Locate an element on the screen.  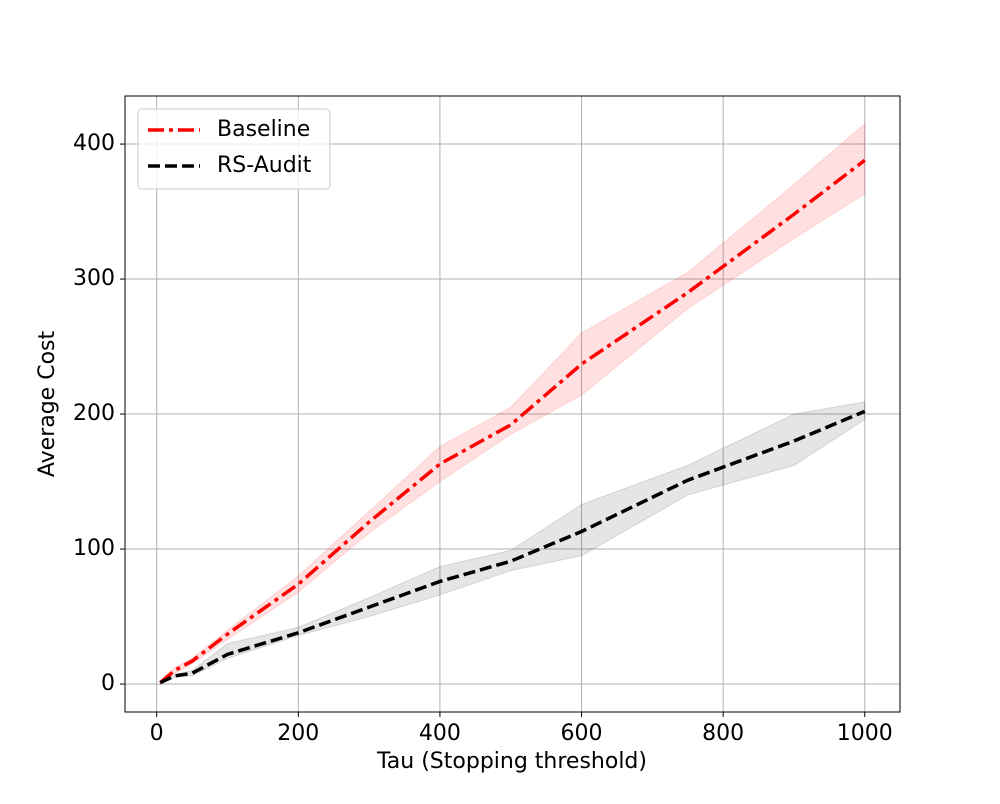
y-tick-label: 200 is located at coordinates (94, 413).